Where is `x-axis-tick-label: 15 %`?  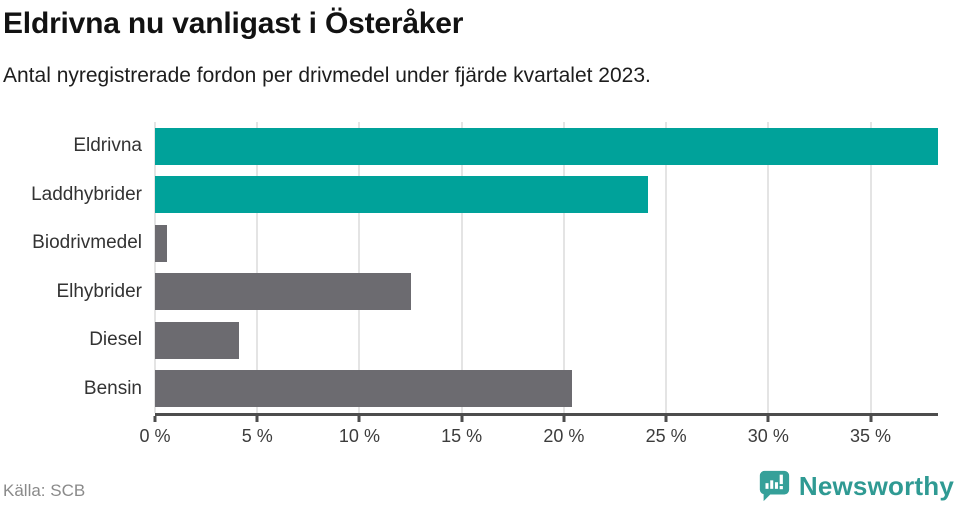
x-axis-tick-label: 15 % is located at coordinates (462, 436).